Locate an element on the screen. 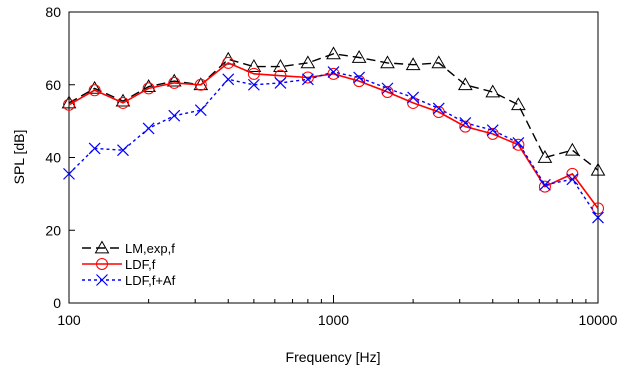 This screenshot has height=371, width=632. y-axis-label: SPL [dB] is located at coordinates (19, 157).